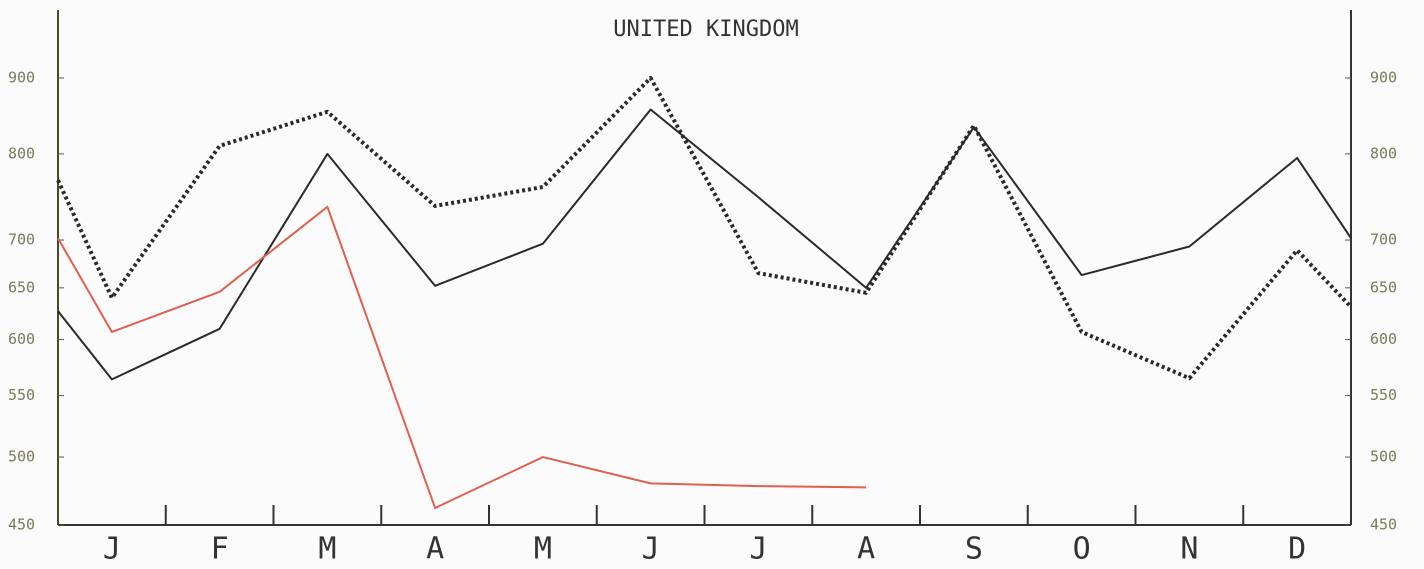  What do you see at coordinates (1082, 549) in the screenshot?
I see `x-tick-label: O` at bounding box center [1082, 549].